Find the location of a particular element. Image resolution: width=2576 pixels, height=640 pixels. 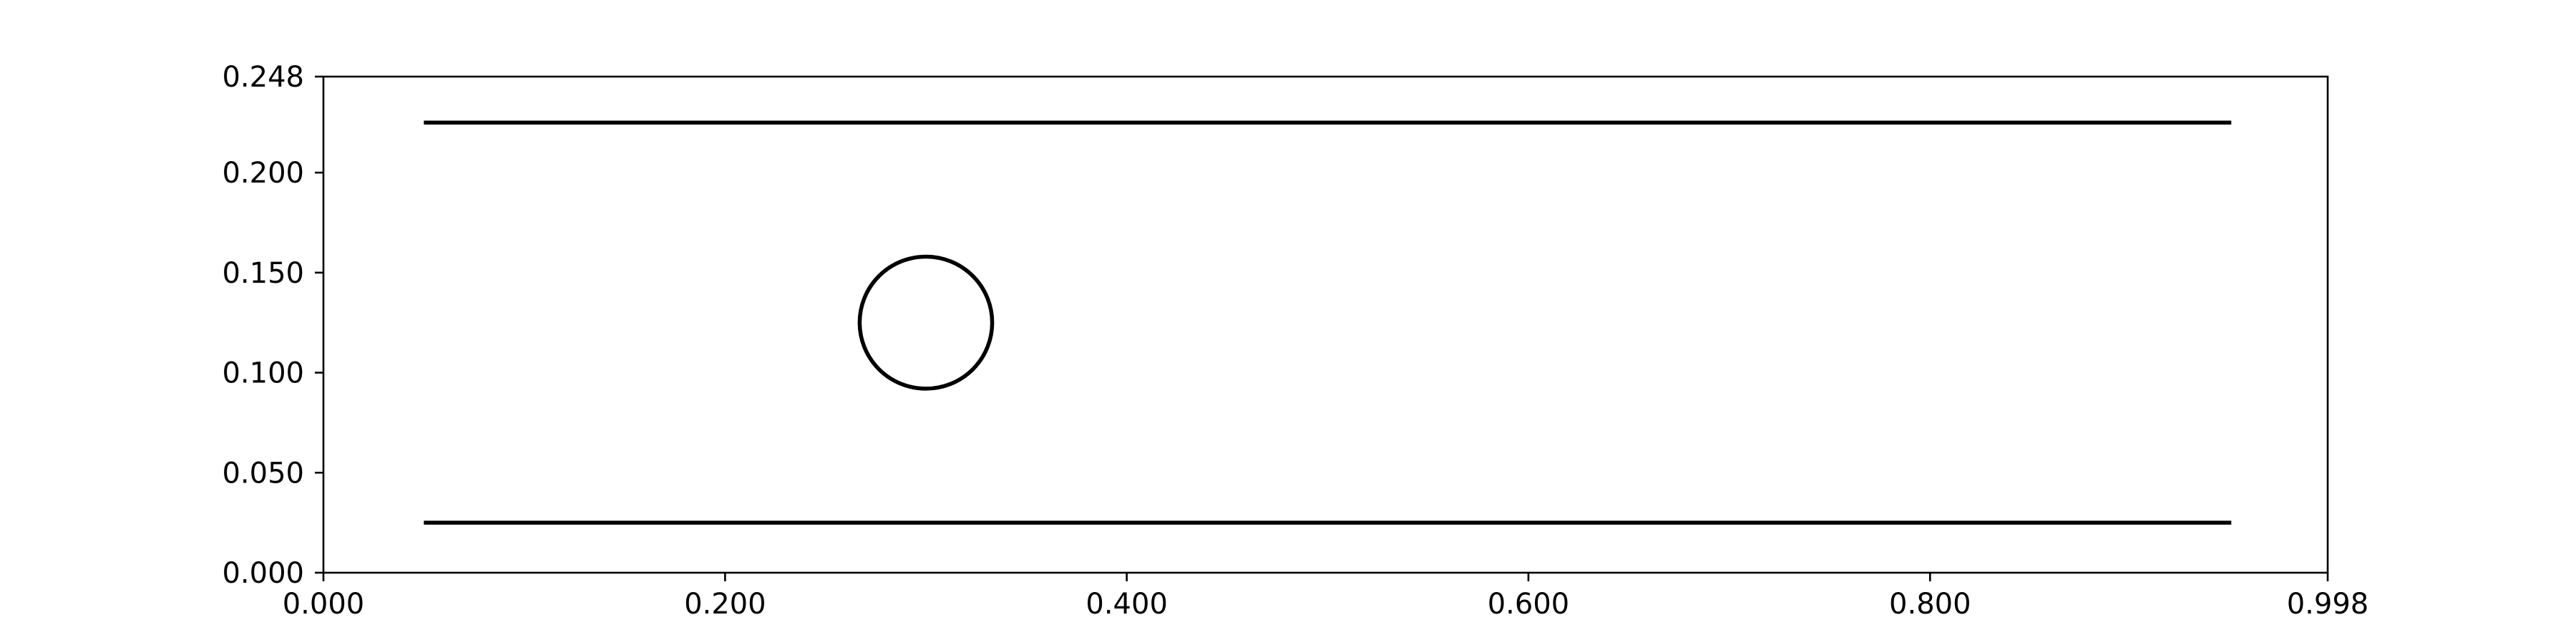

y-axis: 0.000 0.050 0.100 0.150 0.200 0.248 is located at coordinates (272, 325).